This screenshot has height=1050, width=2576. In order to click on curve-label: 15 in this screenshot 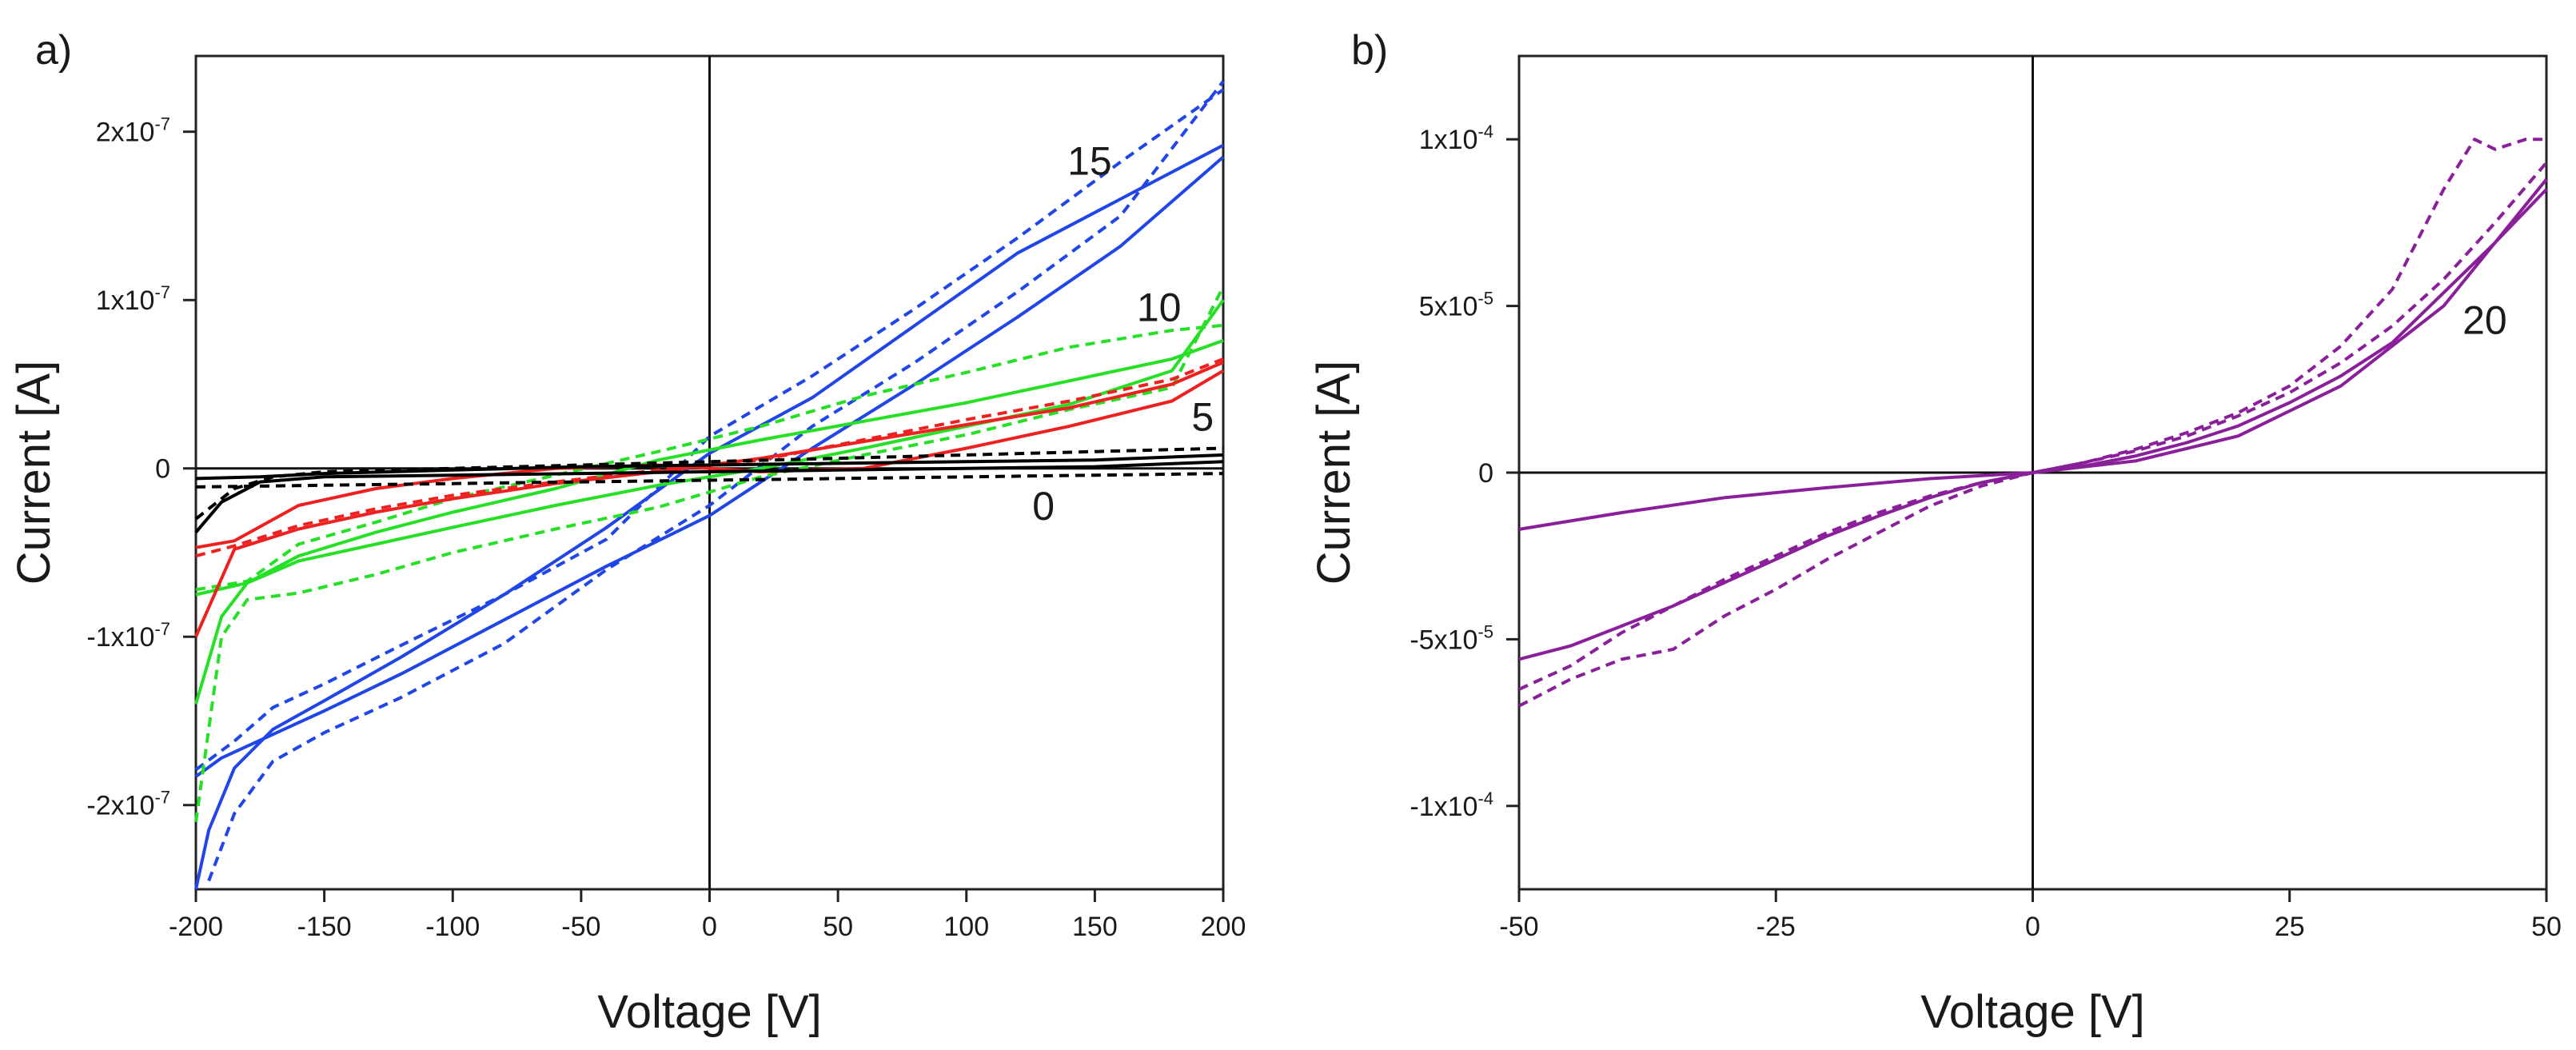, I will do `click(1089, 161)`.